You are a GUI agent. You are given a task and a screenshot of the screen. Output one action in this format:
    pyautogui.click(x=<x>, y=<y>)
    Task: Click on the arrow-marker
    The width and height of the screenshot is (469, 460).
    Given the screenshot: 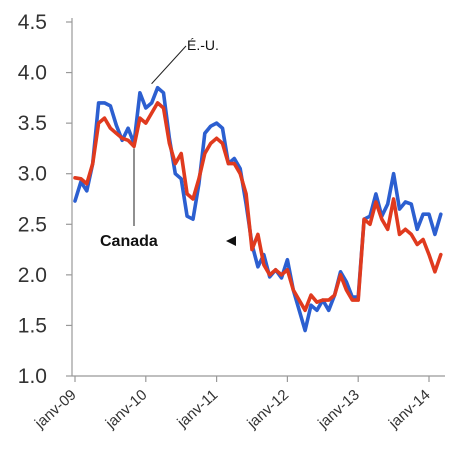 What is the action you would take?
    pyautogui.click(x=231, y=241)
    